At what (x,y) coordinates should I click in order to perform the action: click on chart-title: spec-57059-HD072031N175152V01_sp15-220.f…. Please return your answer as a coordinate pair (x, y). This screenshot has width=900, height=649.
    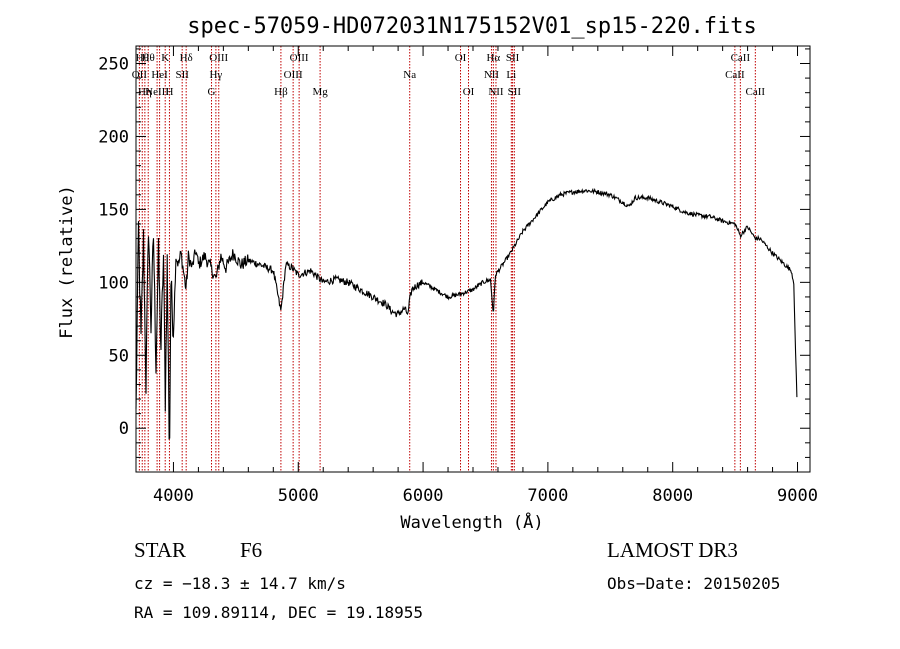
    Looking at the image, I should click on (472, 26).